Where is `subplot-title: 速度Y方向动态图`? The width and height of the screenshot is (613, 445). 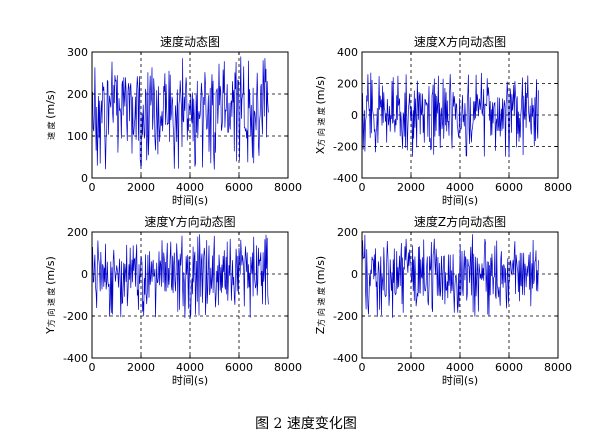
subplot-title: 速度Y方向动态图 is located at coordinates (189, 221).